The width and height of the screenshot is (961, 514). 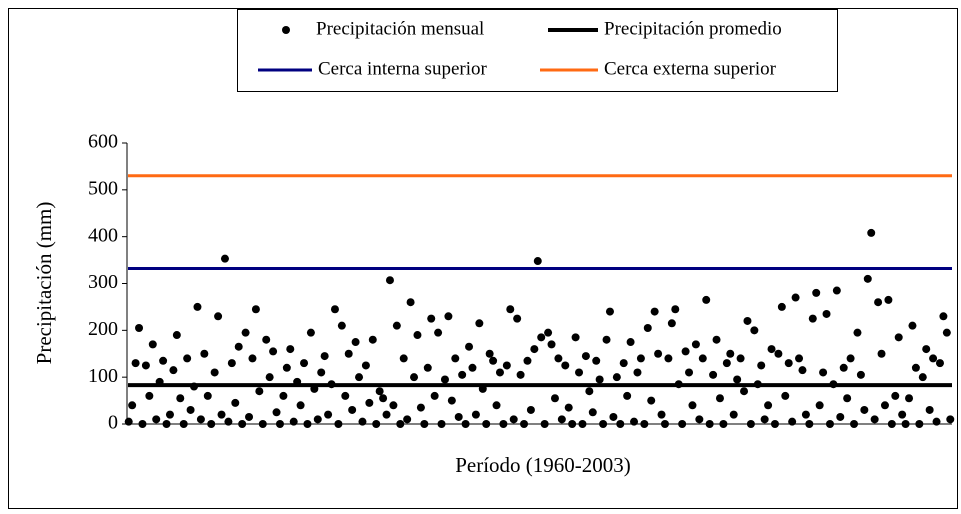 I want to click on x-axis-label: Período (1960-2003), so click(x=543, y=465).